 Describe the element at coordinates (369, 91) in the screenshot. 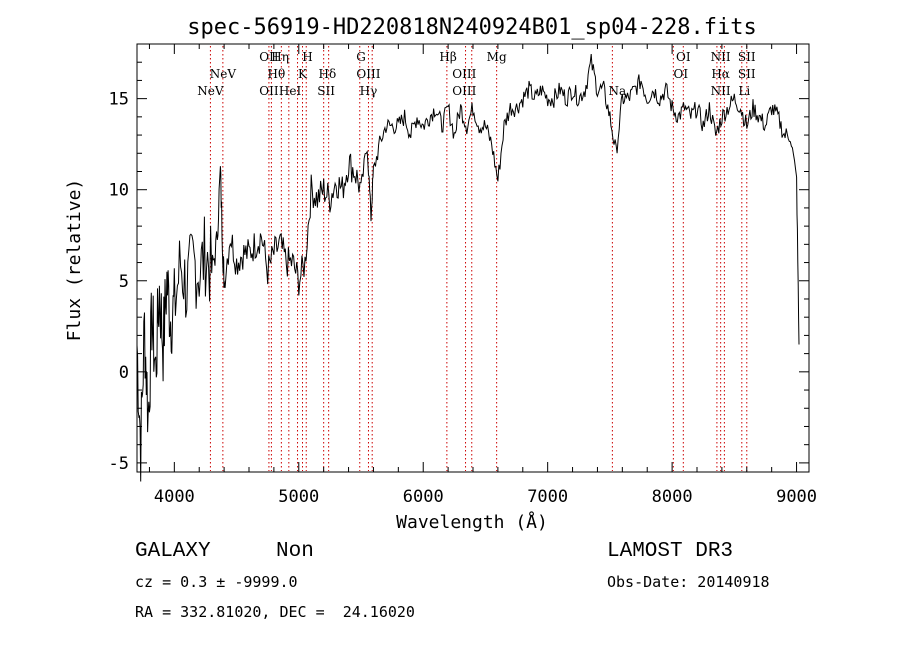

I see `emission-line-label: Hγ` at that location.